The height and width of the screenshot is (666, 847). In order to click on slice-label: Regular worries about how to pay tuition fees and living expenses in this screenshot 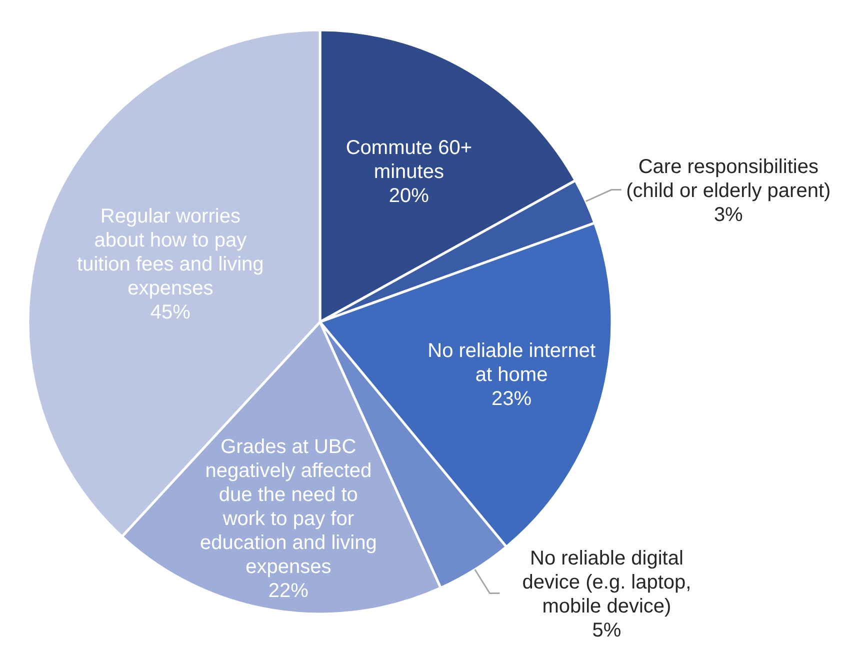, I will do `click(170, 253)`.